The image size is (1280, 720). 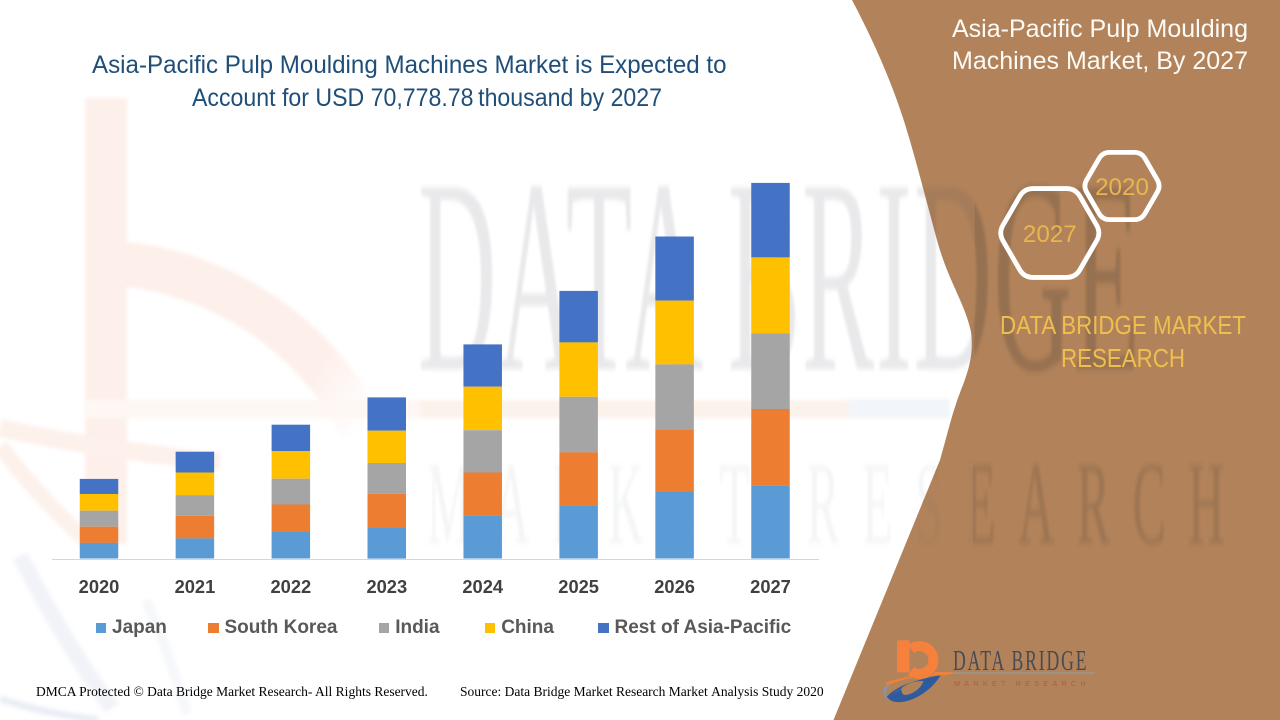 What do you see at coordinates (1022, 683) in the screenshot?
I see `svg-text: MARKET RESEARCH` at bounding box center [1022, 683].